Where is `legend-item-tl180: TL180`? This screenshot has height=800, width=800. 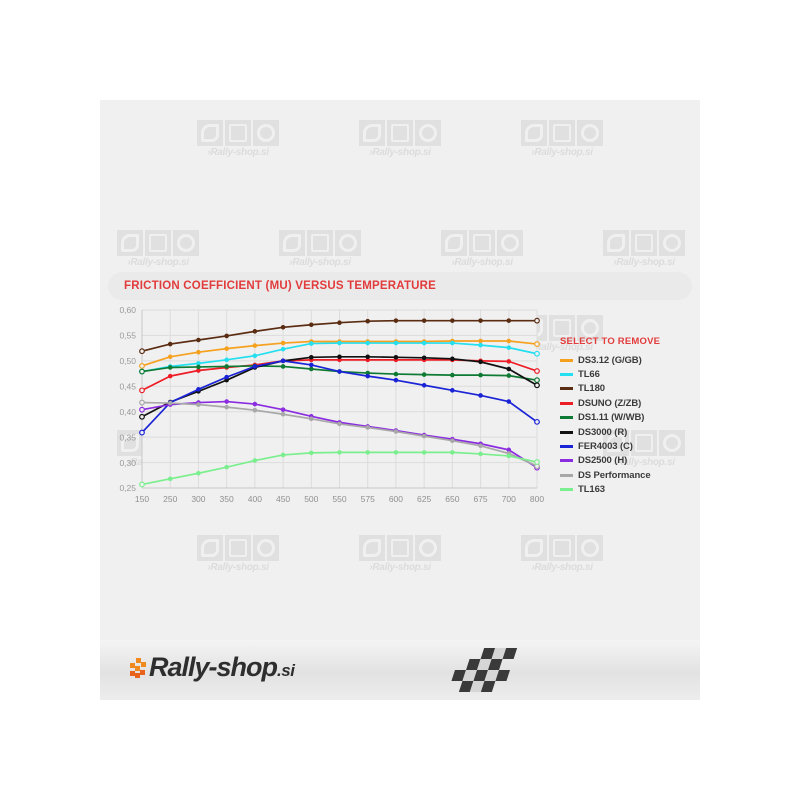
legend-item-tl180: TL180 is located at coordinates (626, 389).